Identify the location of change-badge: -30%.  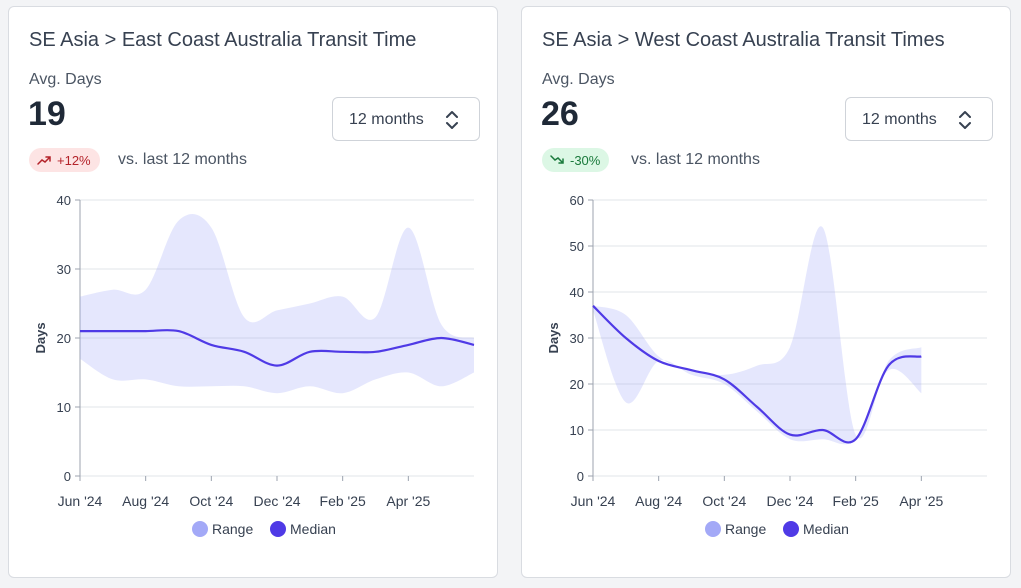
(576, 160).